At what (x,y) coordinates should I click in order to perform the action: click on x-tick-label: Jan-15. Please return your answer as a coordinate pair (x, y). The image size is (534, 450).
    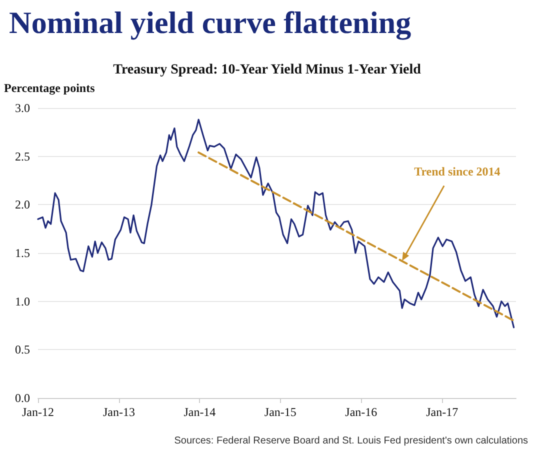
    Looking at the image, I should click on (280, 412).